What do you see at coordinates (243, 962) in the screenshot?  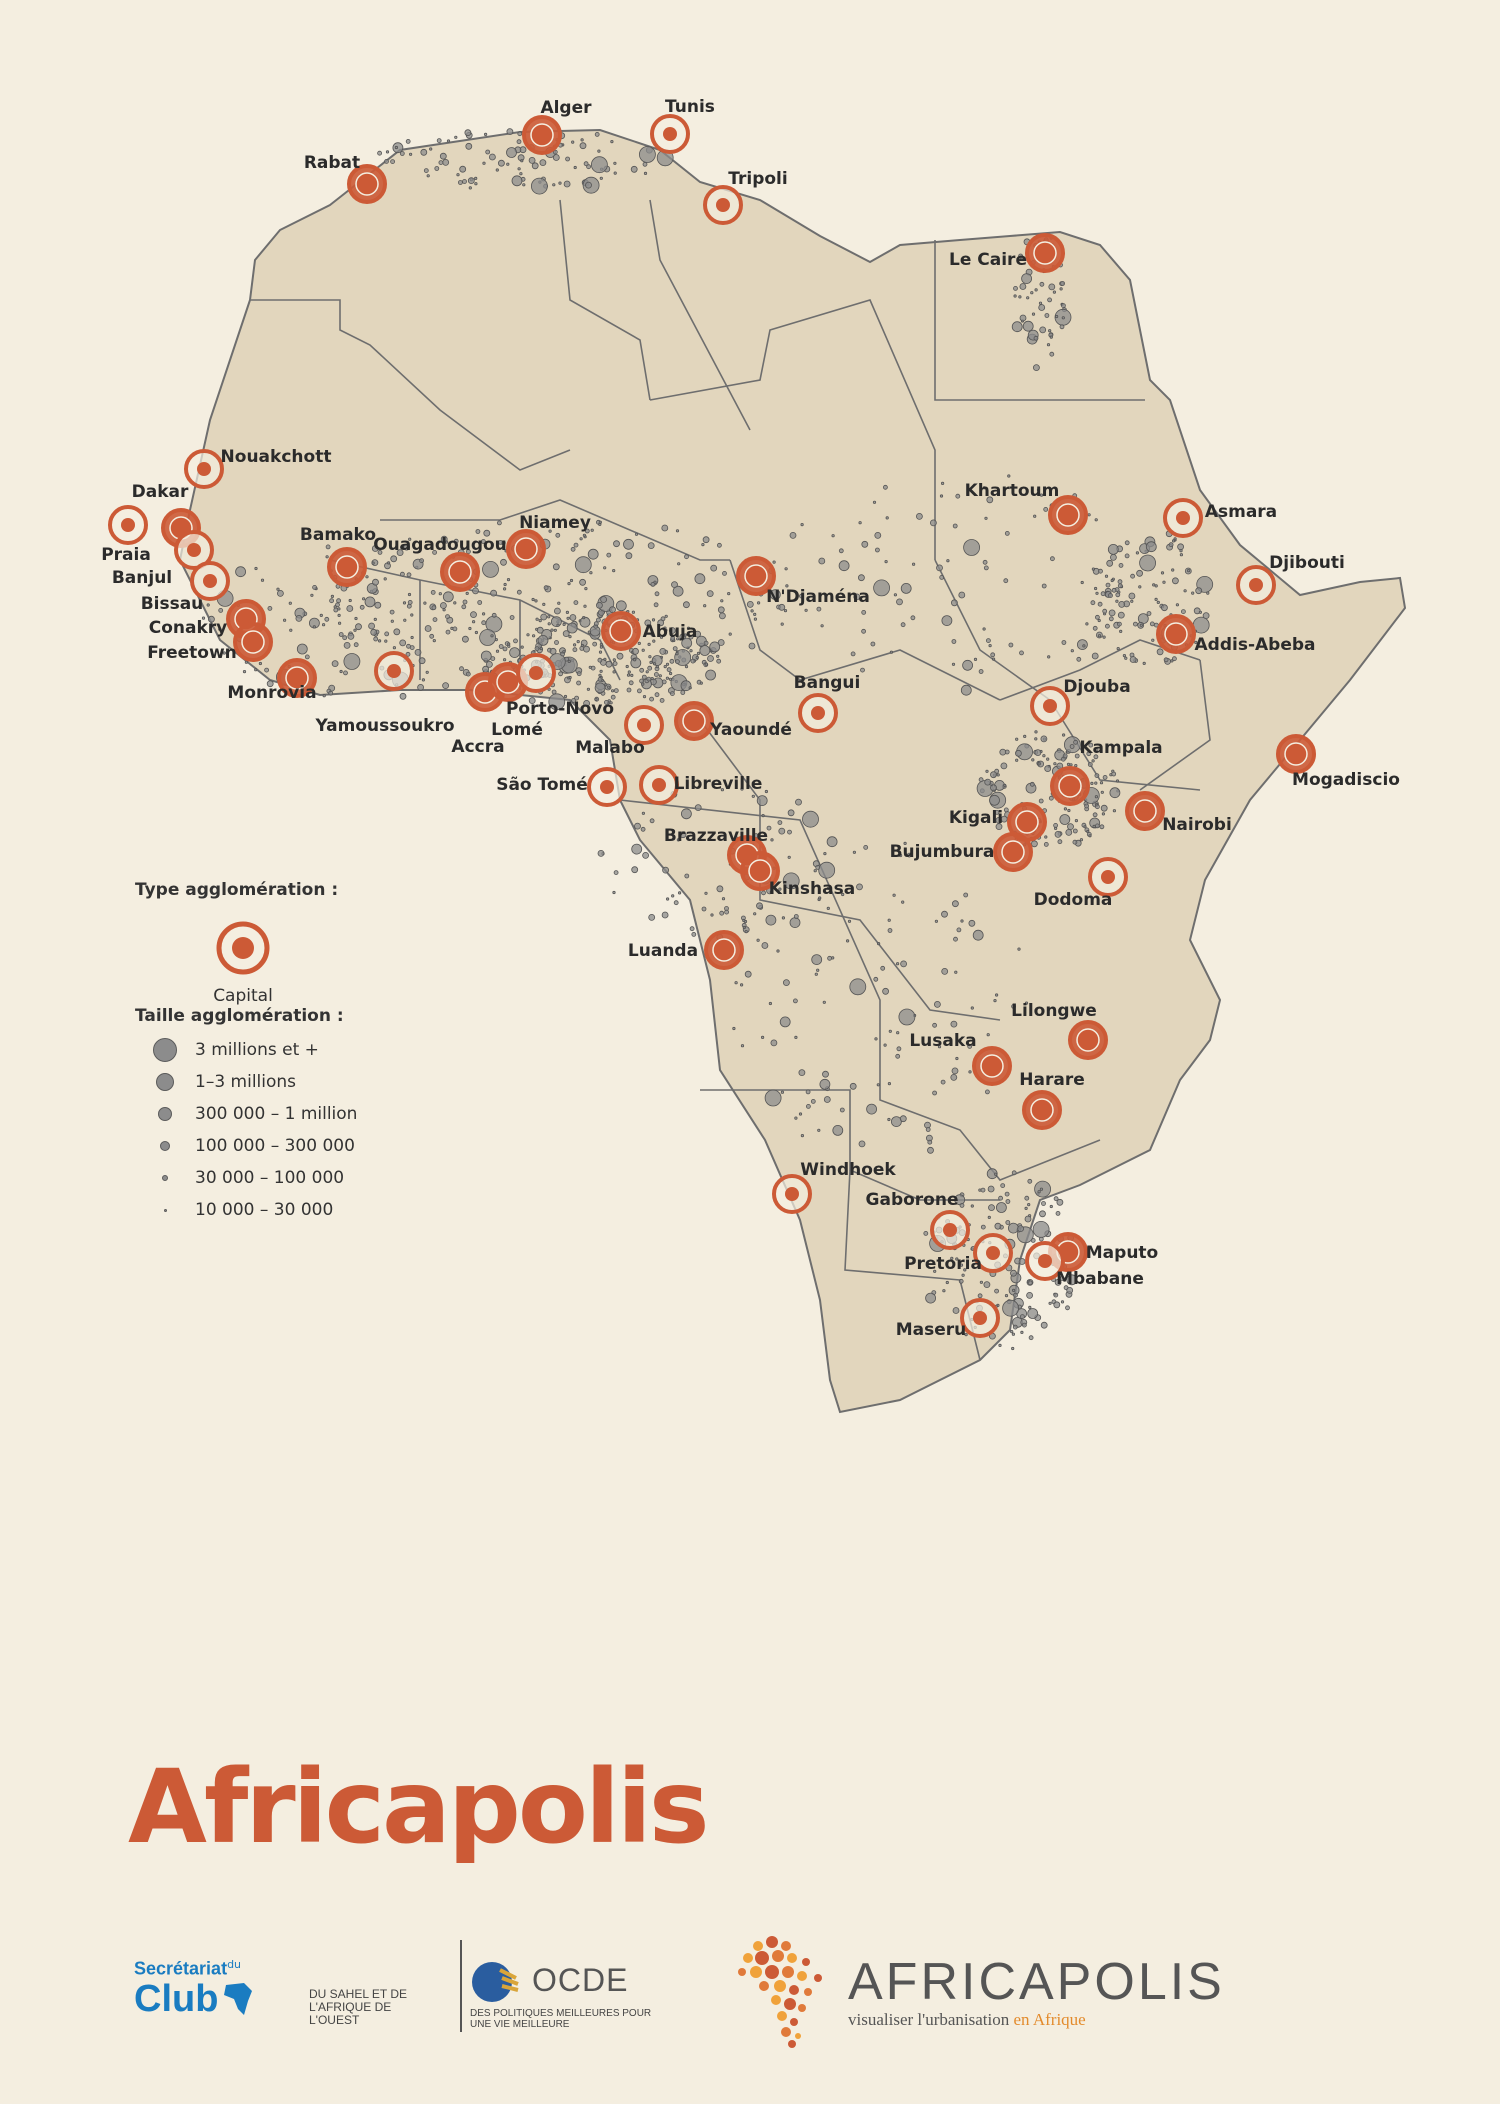 I see `legend-capital: Capital` at bounding box center [243, 962].